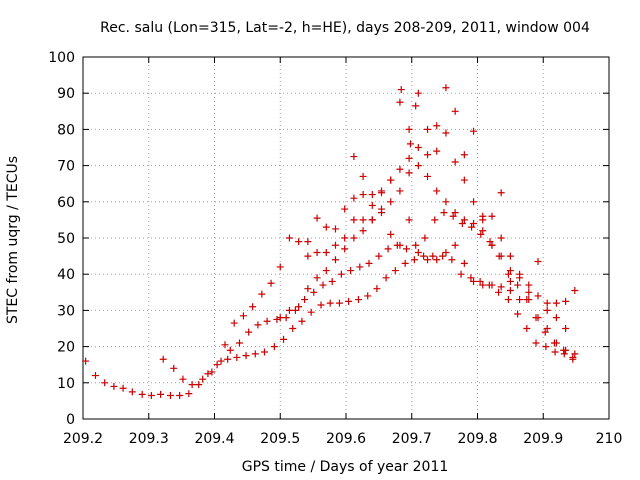  I want to click on y-tick-label: 60, so click(66, 203).